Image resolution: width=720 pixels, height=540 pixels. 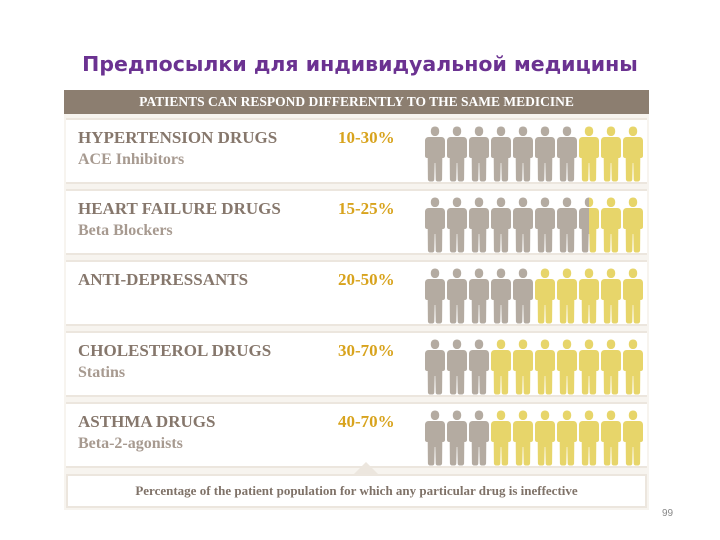 I want to click on drug-row-asthma: ASTHMA DRUGS Beta-2-agonists 40-70%, so click(x=356, y=435).